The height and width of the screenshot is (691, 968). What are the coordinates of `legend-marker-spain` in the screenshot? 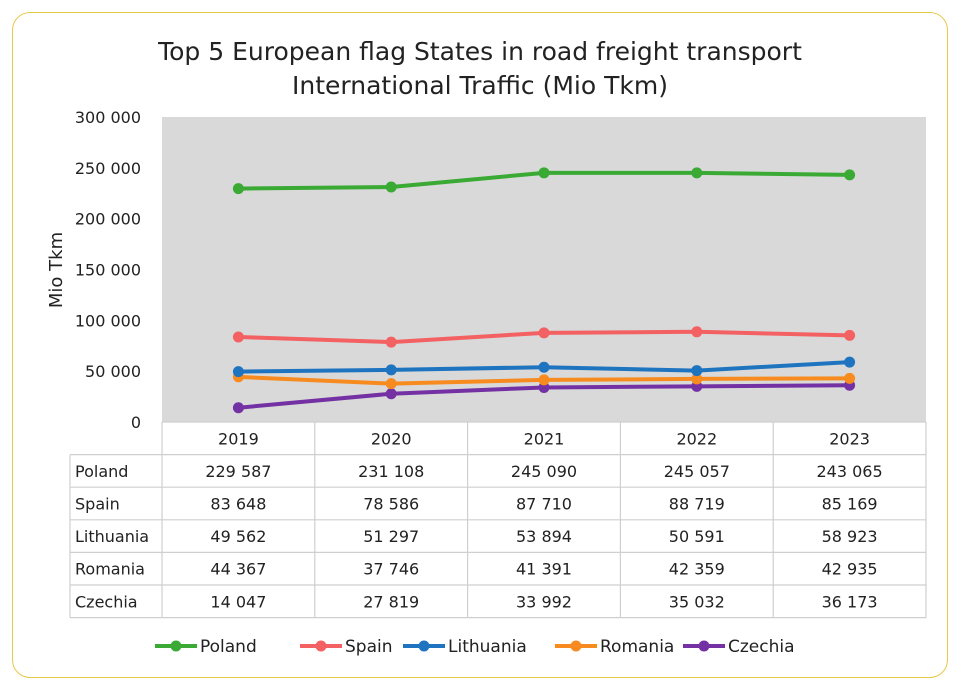 It's located at (321, 646).